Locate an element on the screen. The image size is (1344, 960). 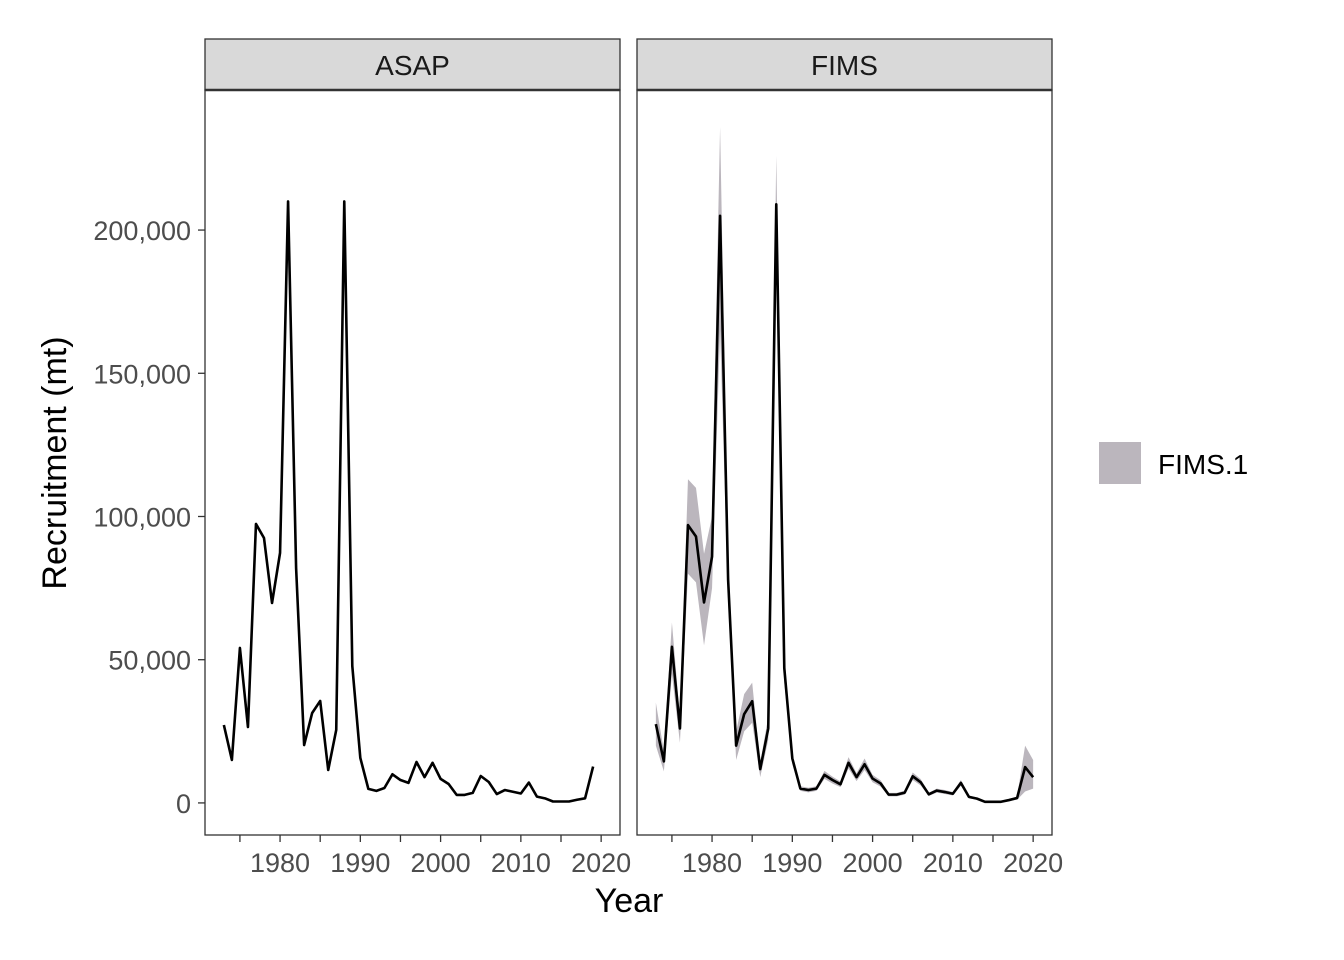
y-tick-label: 100,000 is located at coordinates (142, 517).